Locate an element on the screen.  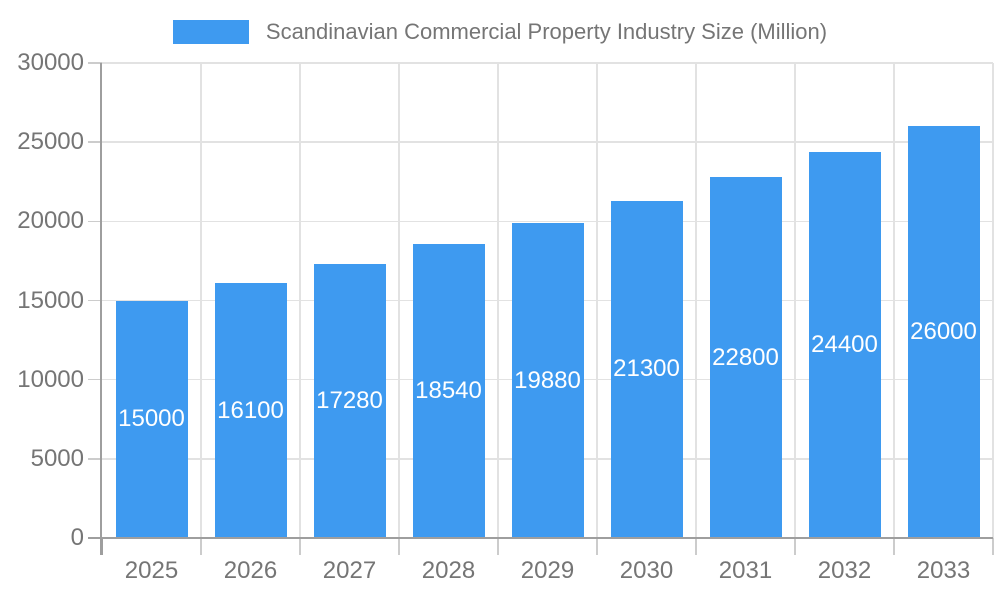
bar-value-label: 19880 is located at coordinates (547, 380).